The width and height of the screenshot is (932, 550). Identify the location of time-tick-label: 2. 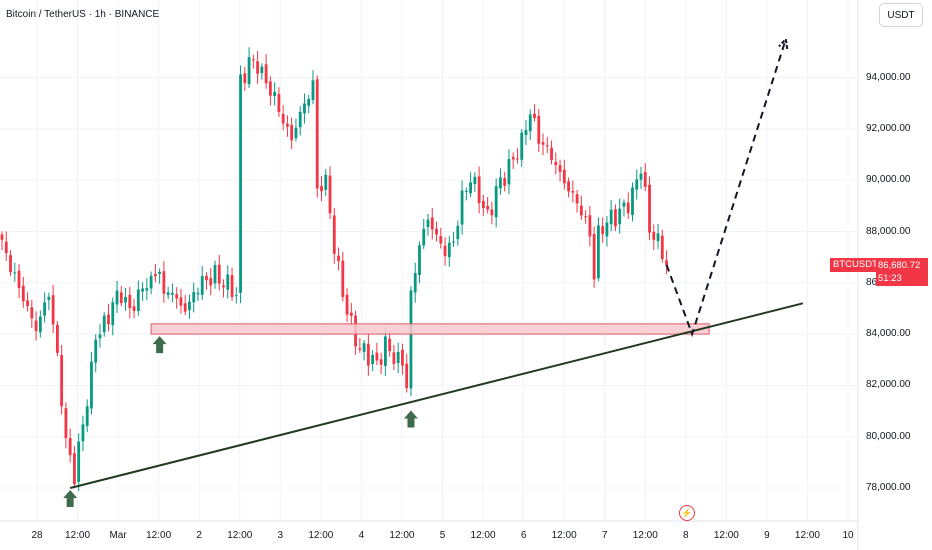
(199, 535).